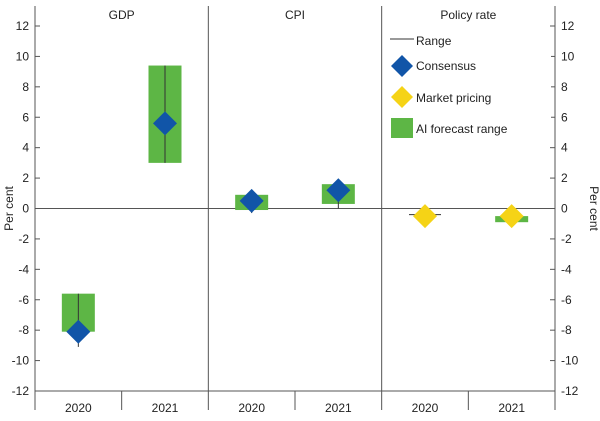 This screenshot has height=421, width=600. What do you see at coordinates (402, 128) in the screenshot?
I see `legend-ai-range-swatch` at bounding box center [402, 128].